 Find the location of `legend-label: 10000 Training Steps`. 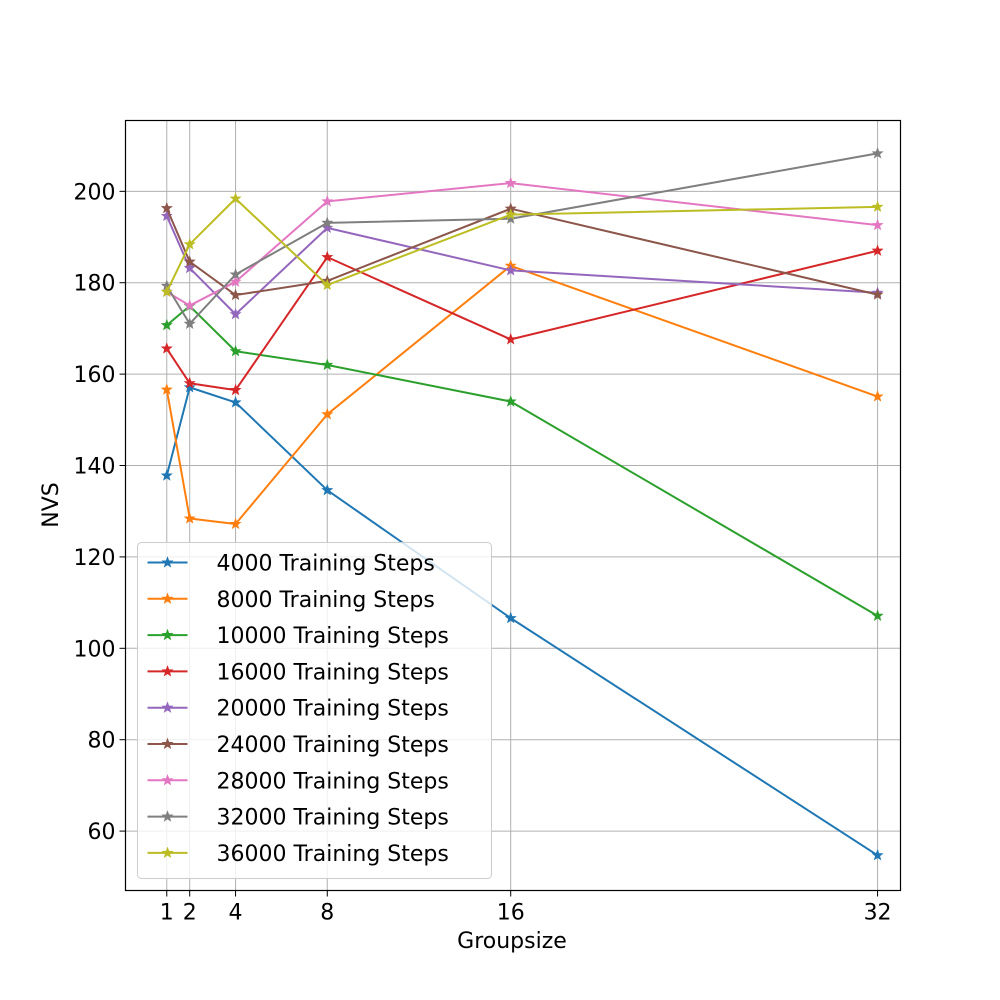

legend-label: 10000 Training Steps is located at coordinates (333, 636).